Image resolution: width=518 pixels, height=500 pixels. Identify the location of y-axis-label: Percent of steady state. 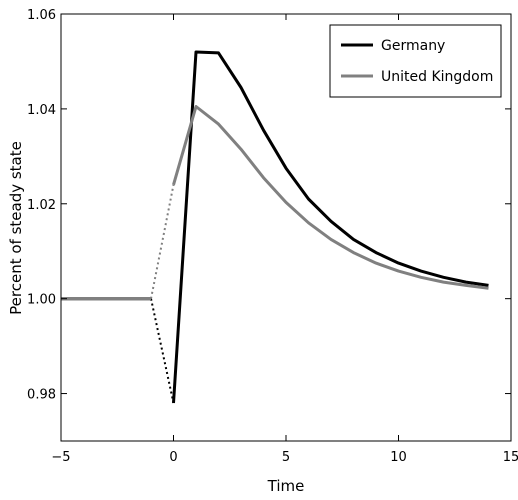
(16, 228).